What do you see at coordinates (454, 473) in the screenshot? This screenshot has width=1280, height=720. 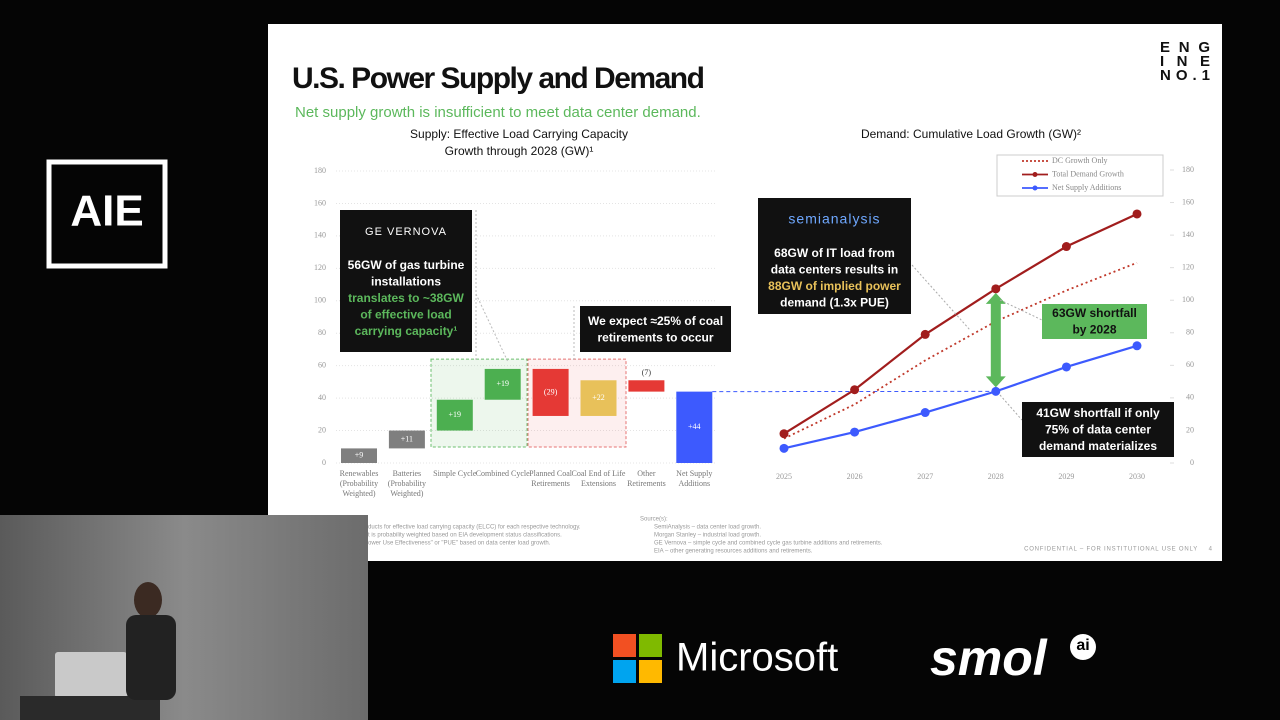 I see `x-tick-label: Simple Cycle` at bounding box center [454, 473].